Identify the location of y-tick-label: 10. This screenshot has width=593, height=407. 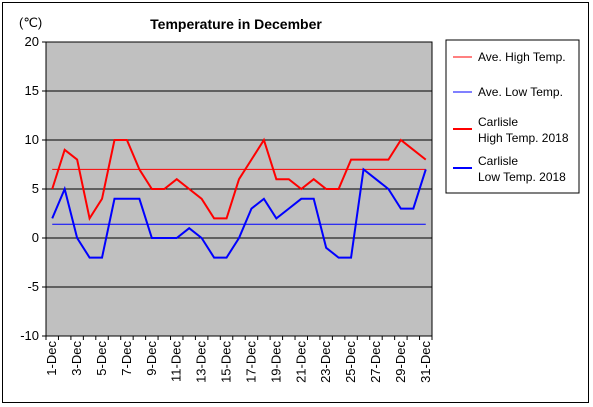
(32, 139).